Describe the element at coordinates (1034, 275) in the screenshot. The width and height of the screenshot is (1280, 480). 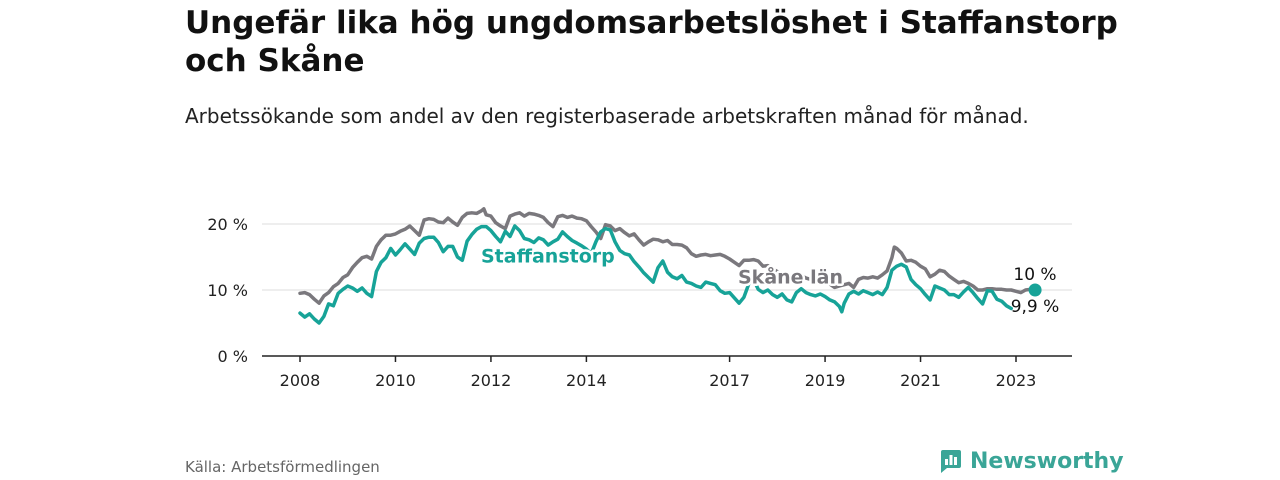
I see `end-label-skane: 10 %` at that location.